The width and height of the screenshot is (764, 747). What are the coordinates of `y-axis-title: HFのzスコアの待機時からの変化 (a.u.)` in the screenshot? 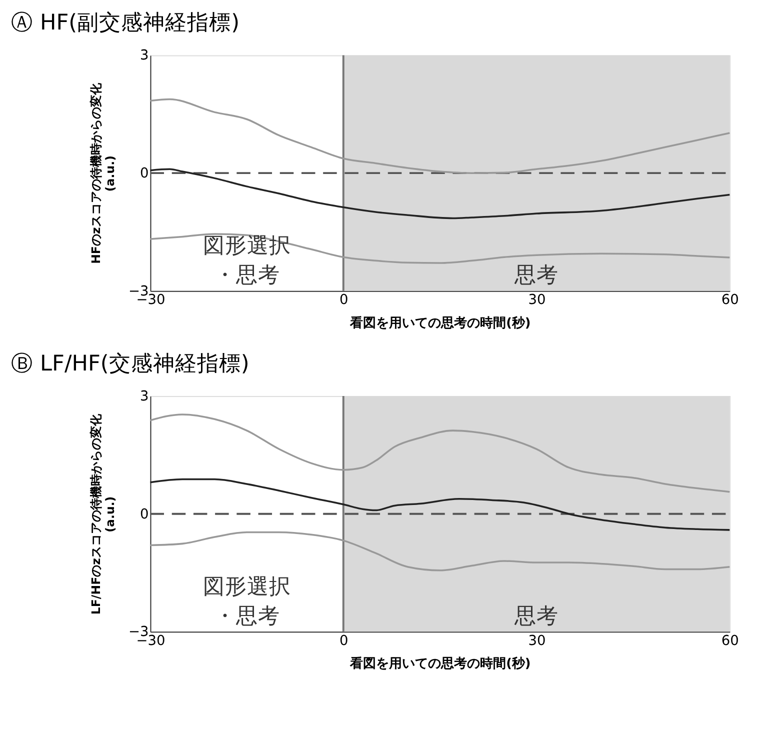 It's located at (103, 173).